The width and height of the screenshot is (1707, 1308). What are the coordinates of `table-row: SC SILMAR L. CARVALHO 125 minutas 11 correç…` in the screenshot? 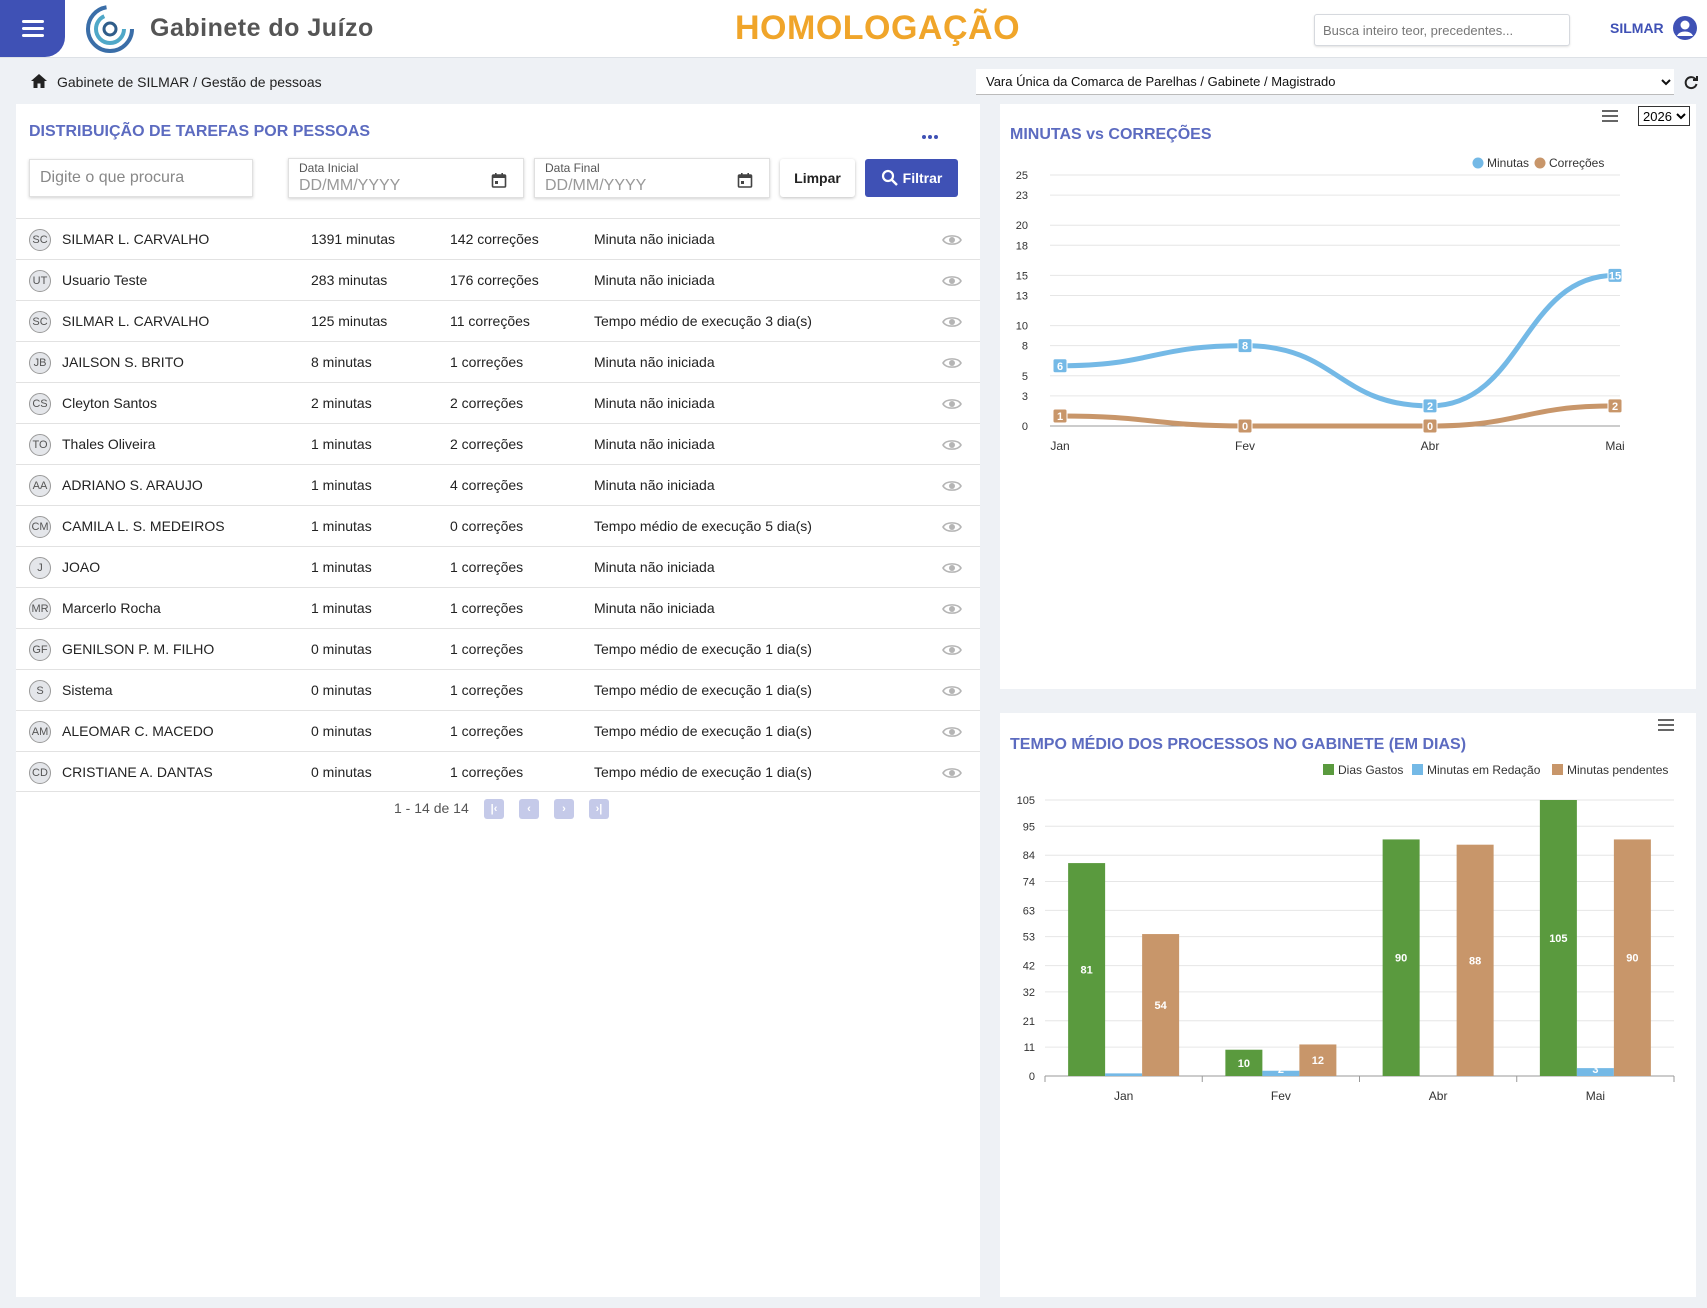 It's located at (498, 320).